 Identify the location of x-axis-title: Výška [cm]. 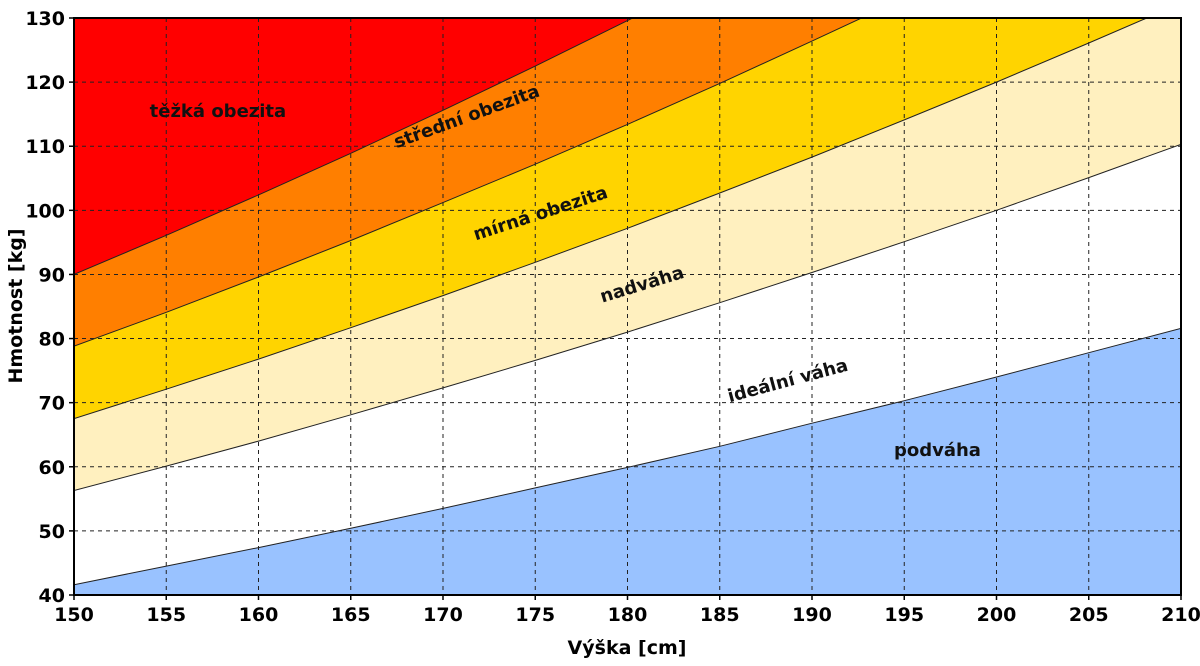
(627, 648).